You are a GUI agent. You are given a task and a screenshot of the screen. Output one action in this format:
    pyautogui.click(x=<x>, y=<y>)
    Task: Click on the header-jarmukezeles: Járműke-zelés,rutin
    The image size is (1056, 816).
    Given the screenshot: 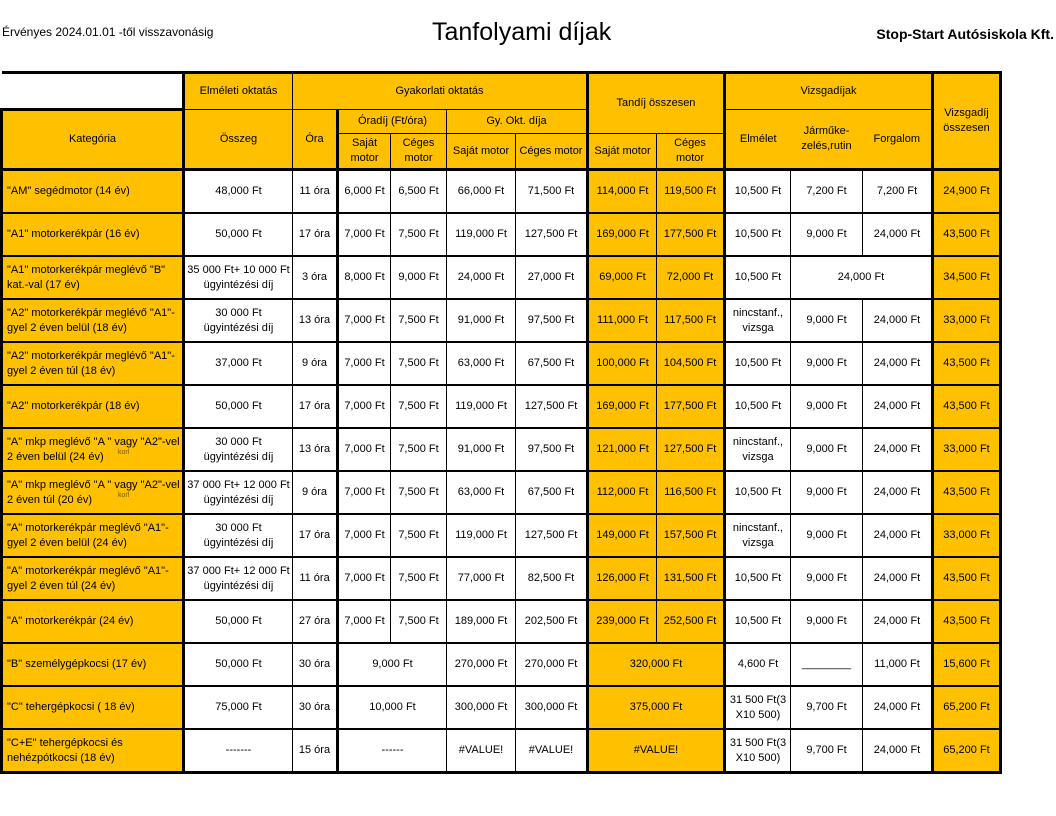 What is the action you would take?
    pyautogui.click(x=826, y=140)
    